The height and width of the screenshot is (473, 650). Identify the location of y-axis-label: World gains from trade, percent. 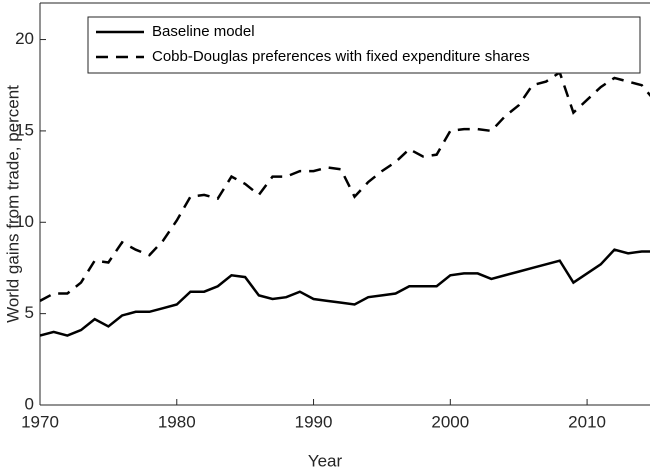
(12, 204).